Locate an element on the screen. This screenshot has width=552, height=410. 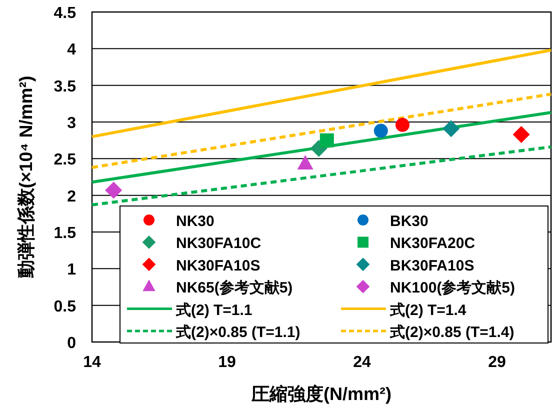
x-tick-label: 14 is located at coordinates (92, 362).